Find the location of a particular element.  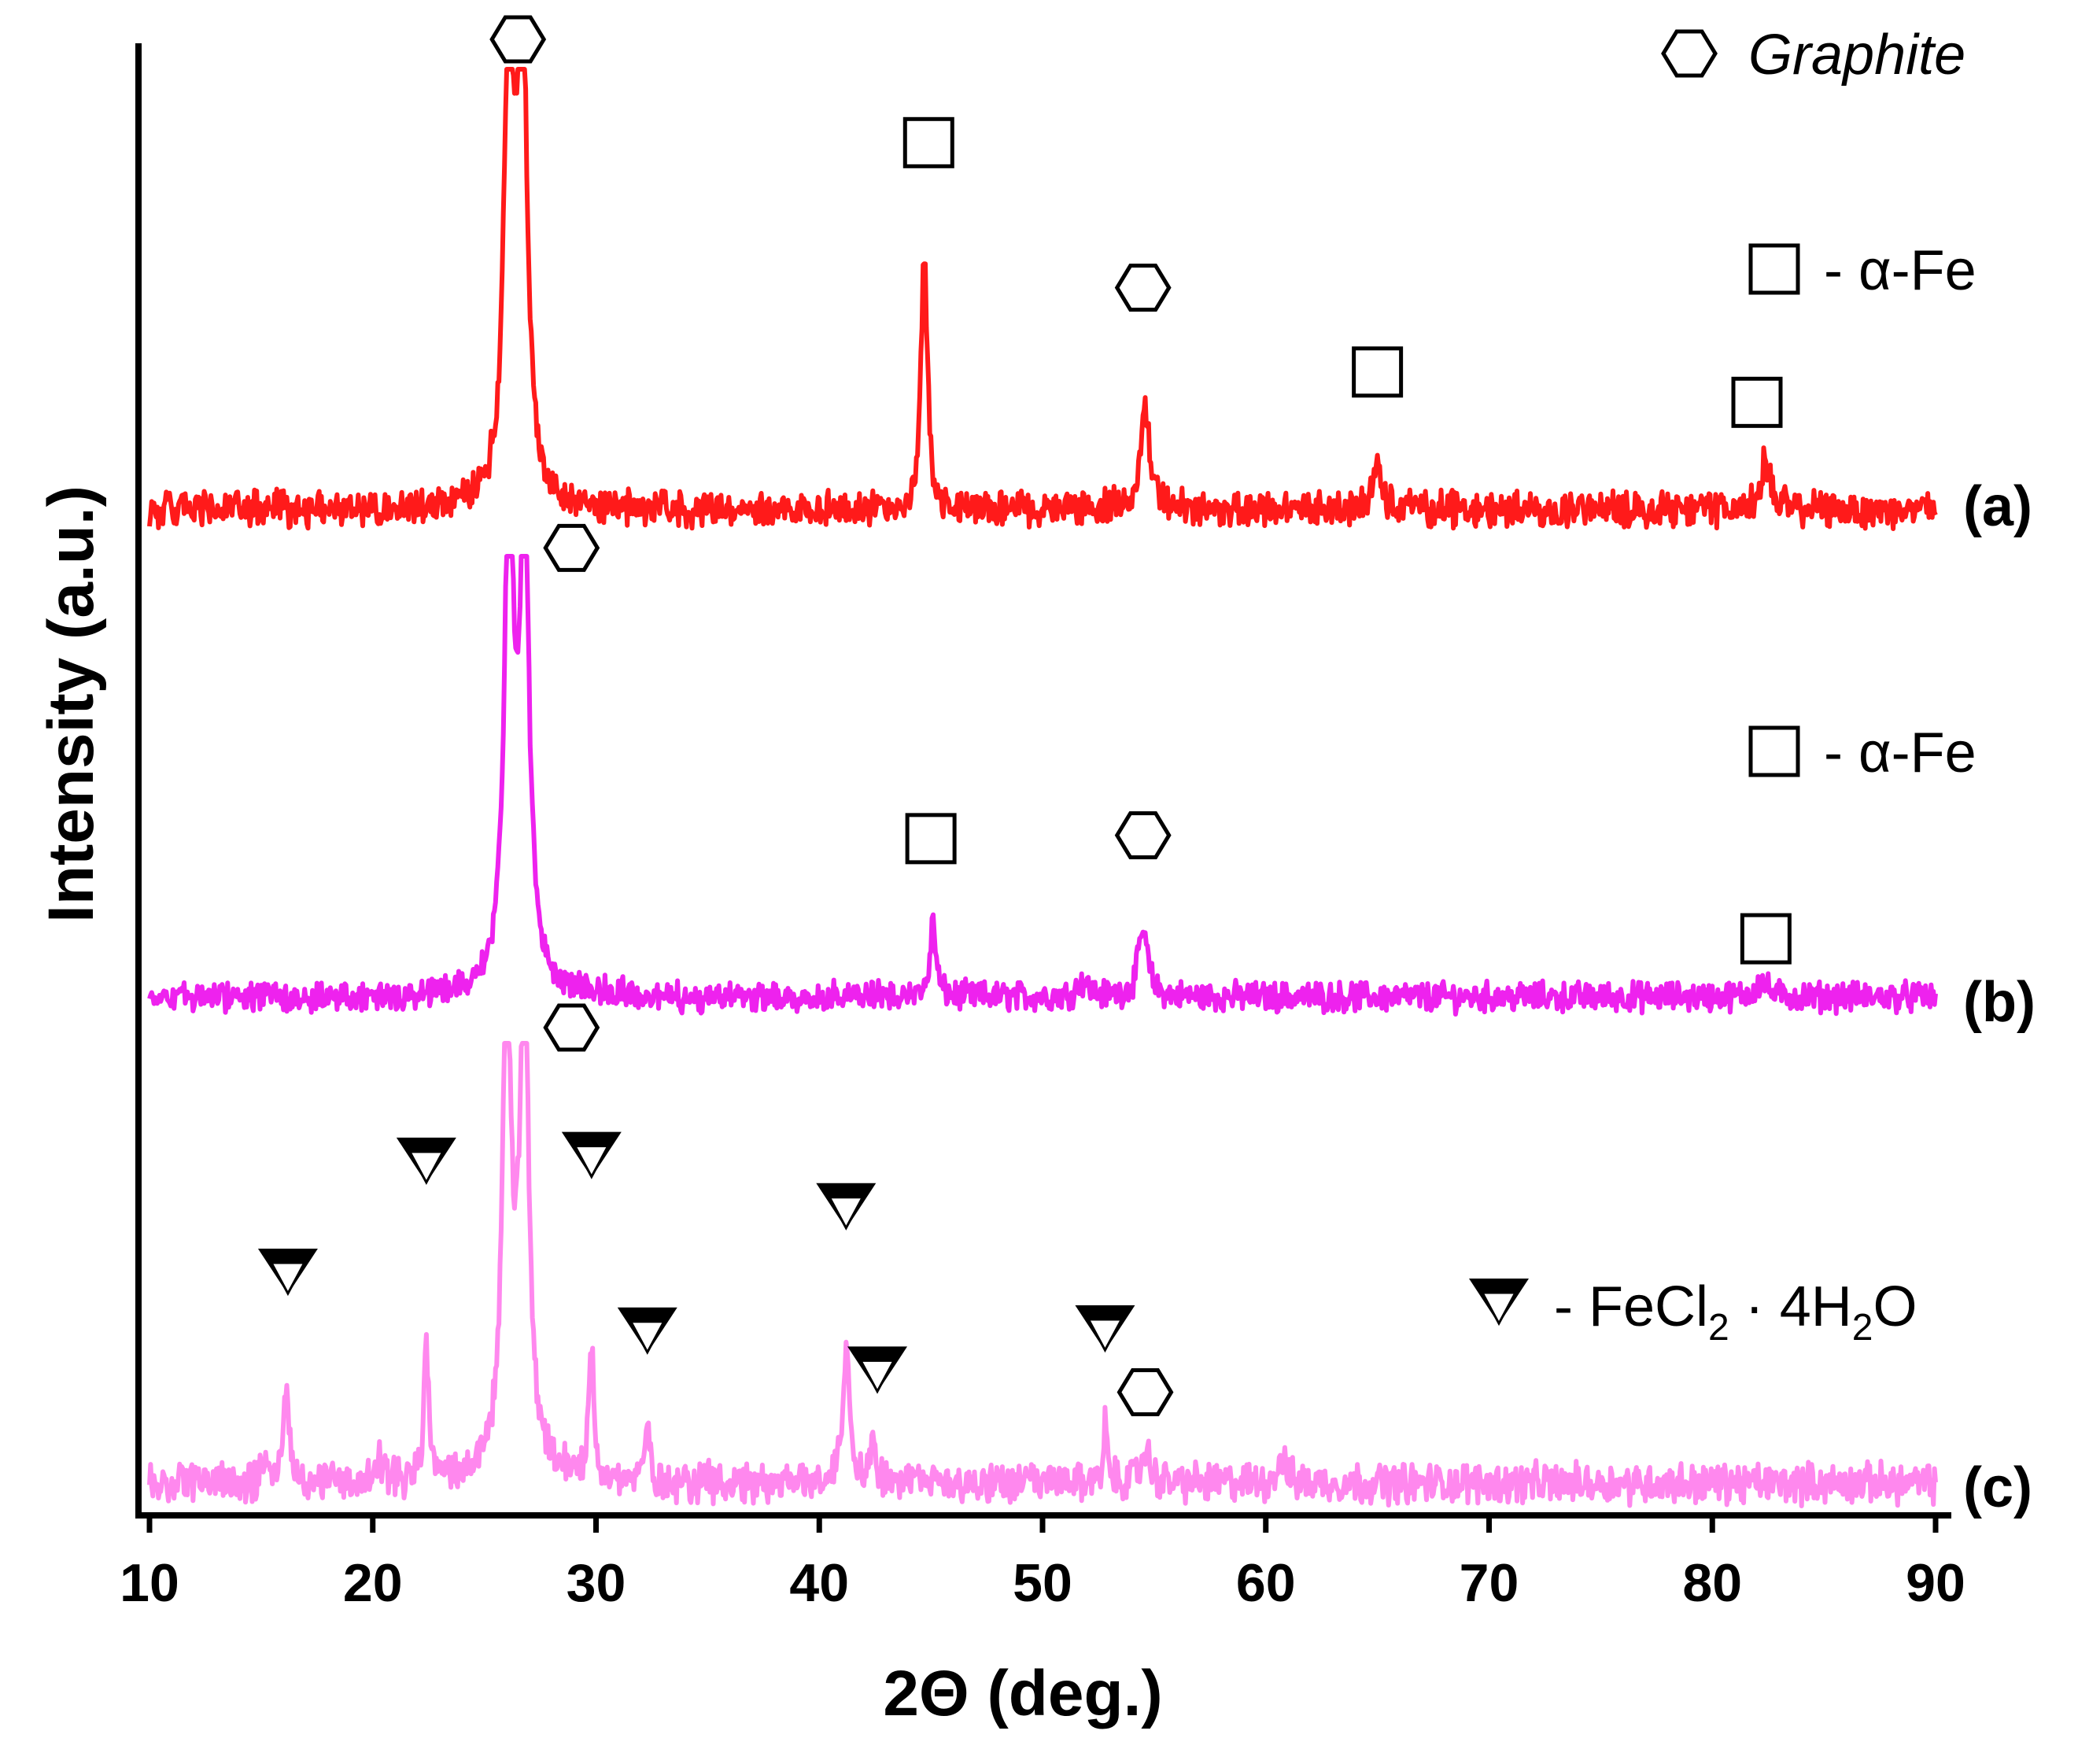

x-axis-title: 2Θ (deg.) is located at coordinates (1022, 1693).